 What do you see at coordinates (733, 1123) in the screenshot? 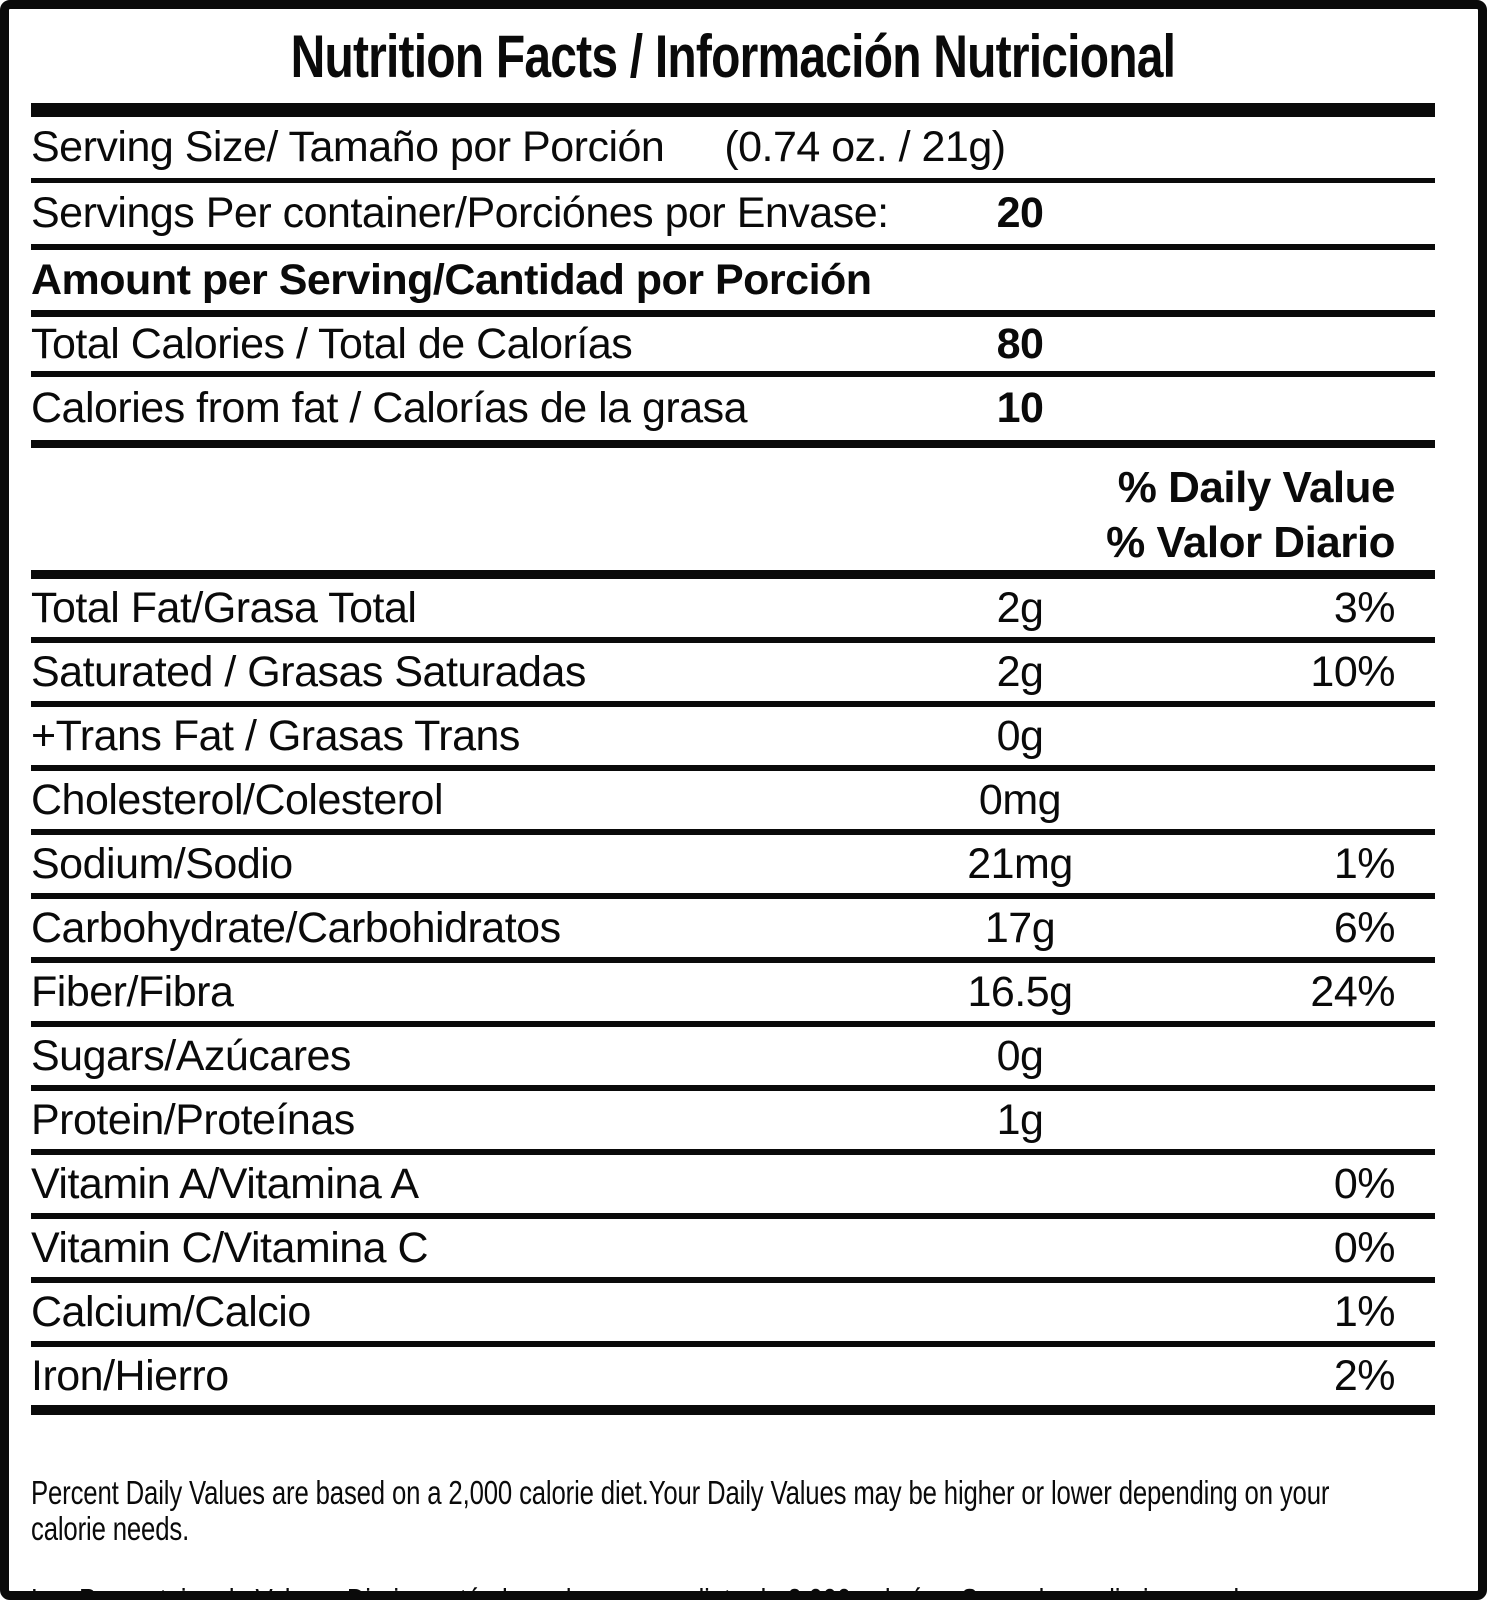
I see `nutrient-row-protein: Protein/Proteínas 1g` at bounding box center [733, 1123].